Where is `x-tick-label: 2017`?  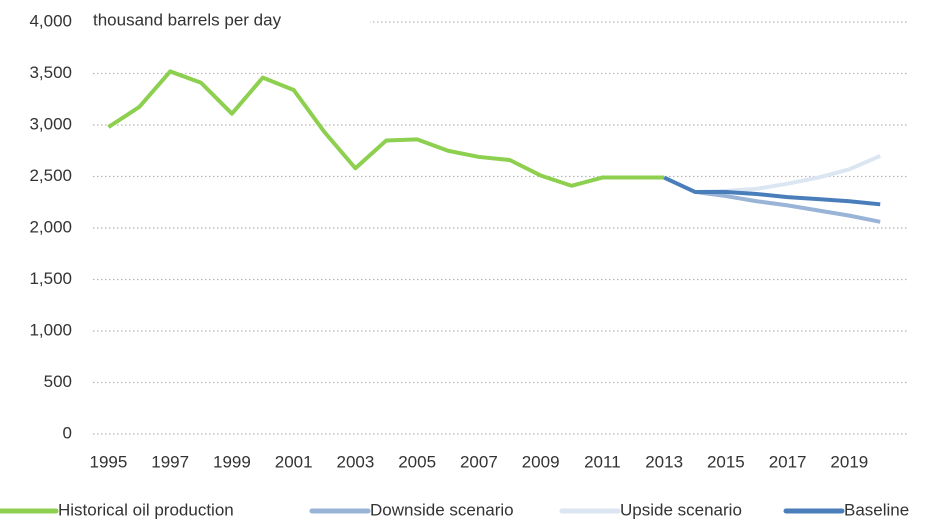 x-tick-label: 2017 is located at coordinates (788, 461).